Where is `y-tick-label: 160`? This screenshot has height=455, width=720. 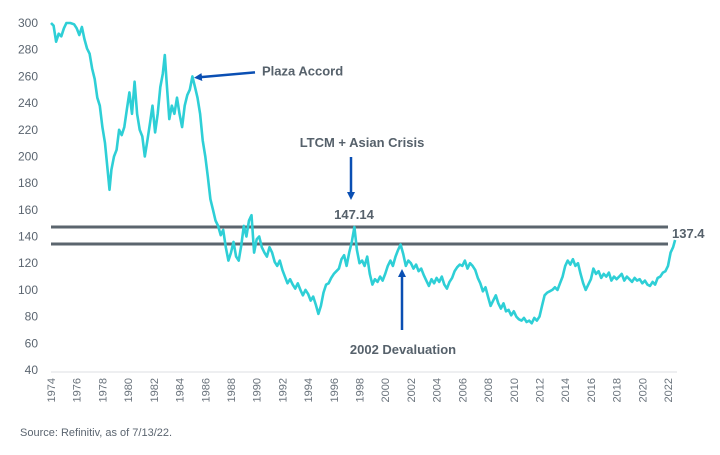
y-tick-label: 160 is located at coordinates (28, 210).